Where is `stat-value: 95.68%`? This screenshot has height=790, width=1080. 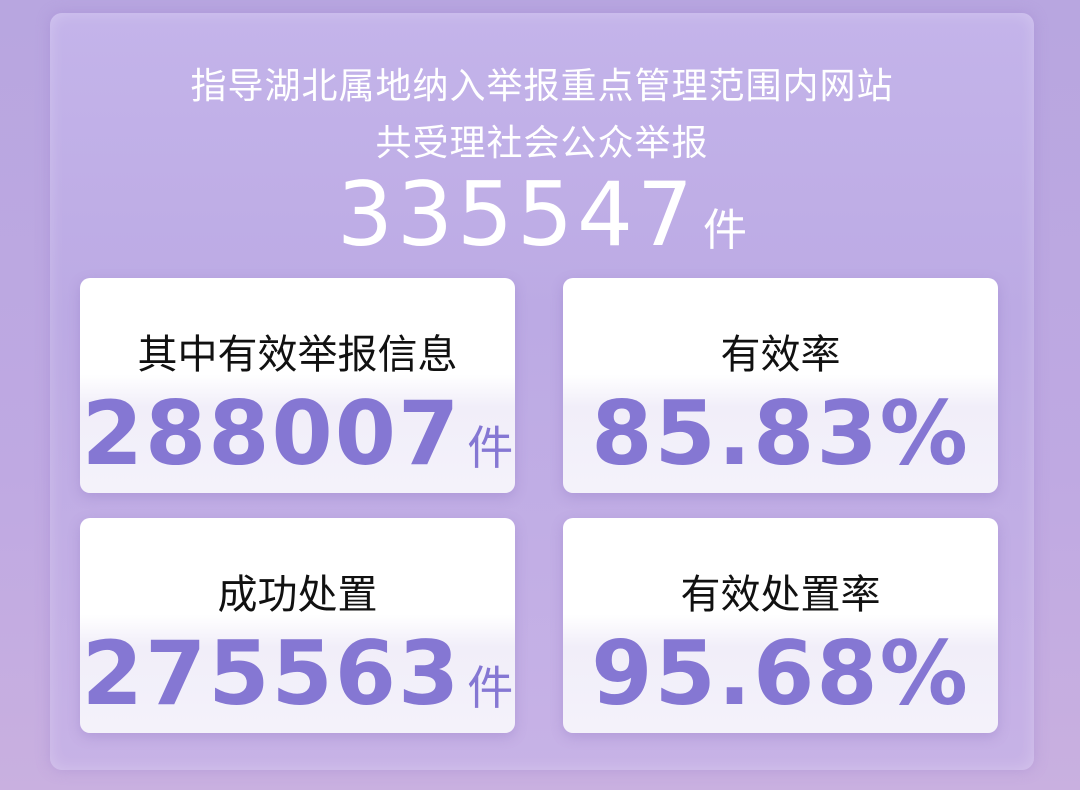 stat-value: 95.68% is located at coordinates (780, 673).